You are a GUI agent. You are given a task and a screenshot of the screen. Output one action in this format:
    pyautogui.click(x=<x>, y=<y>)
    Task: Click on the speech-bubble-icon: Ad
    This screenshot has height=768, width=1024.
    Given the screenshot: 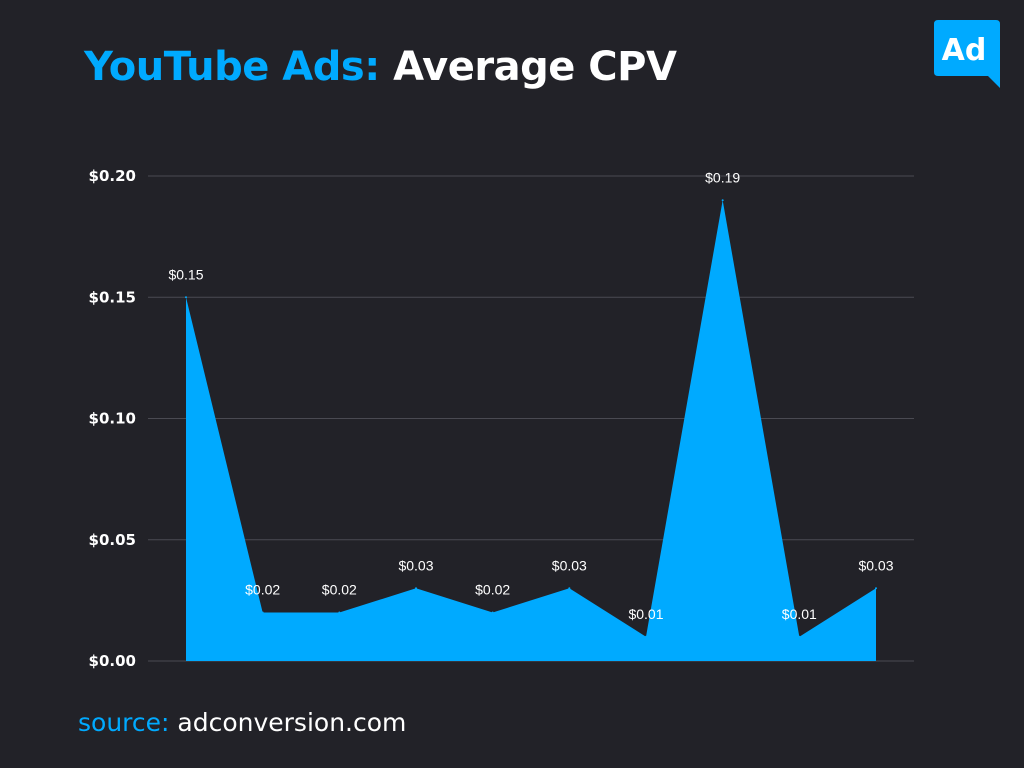 What is the action you would take?
    pyautogui.click(x=967, y=54)
    